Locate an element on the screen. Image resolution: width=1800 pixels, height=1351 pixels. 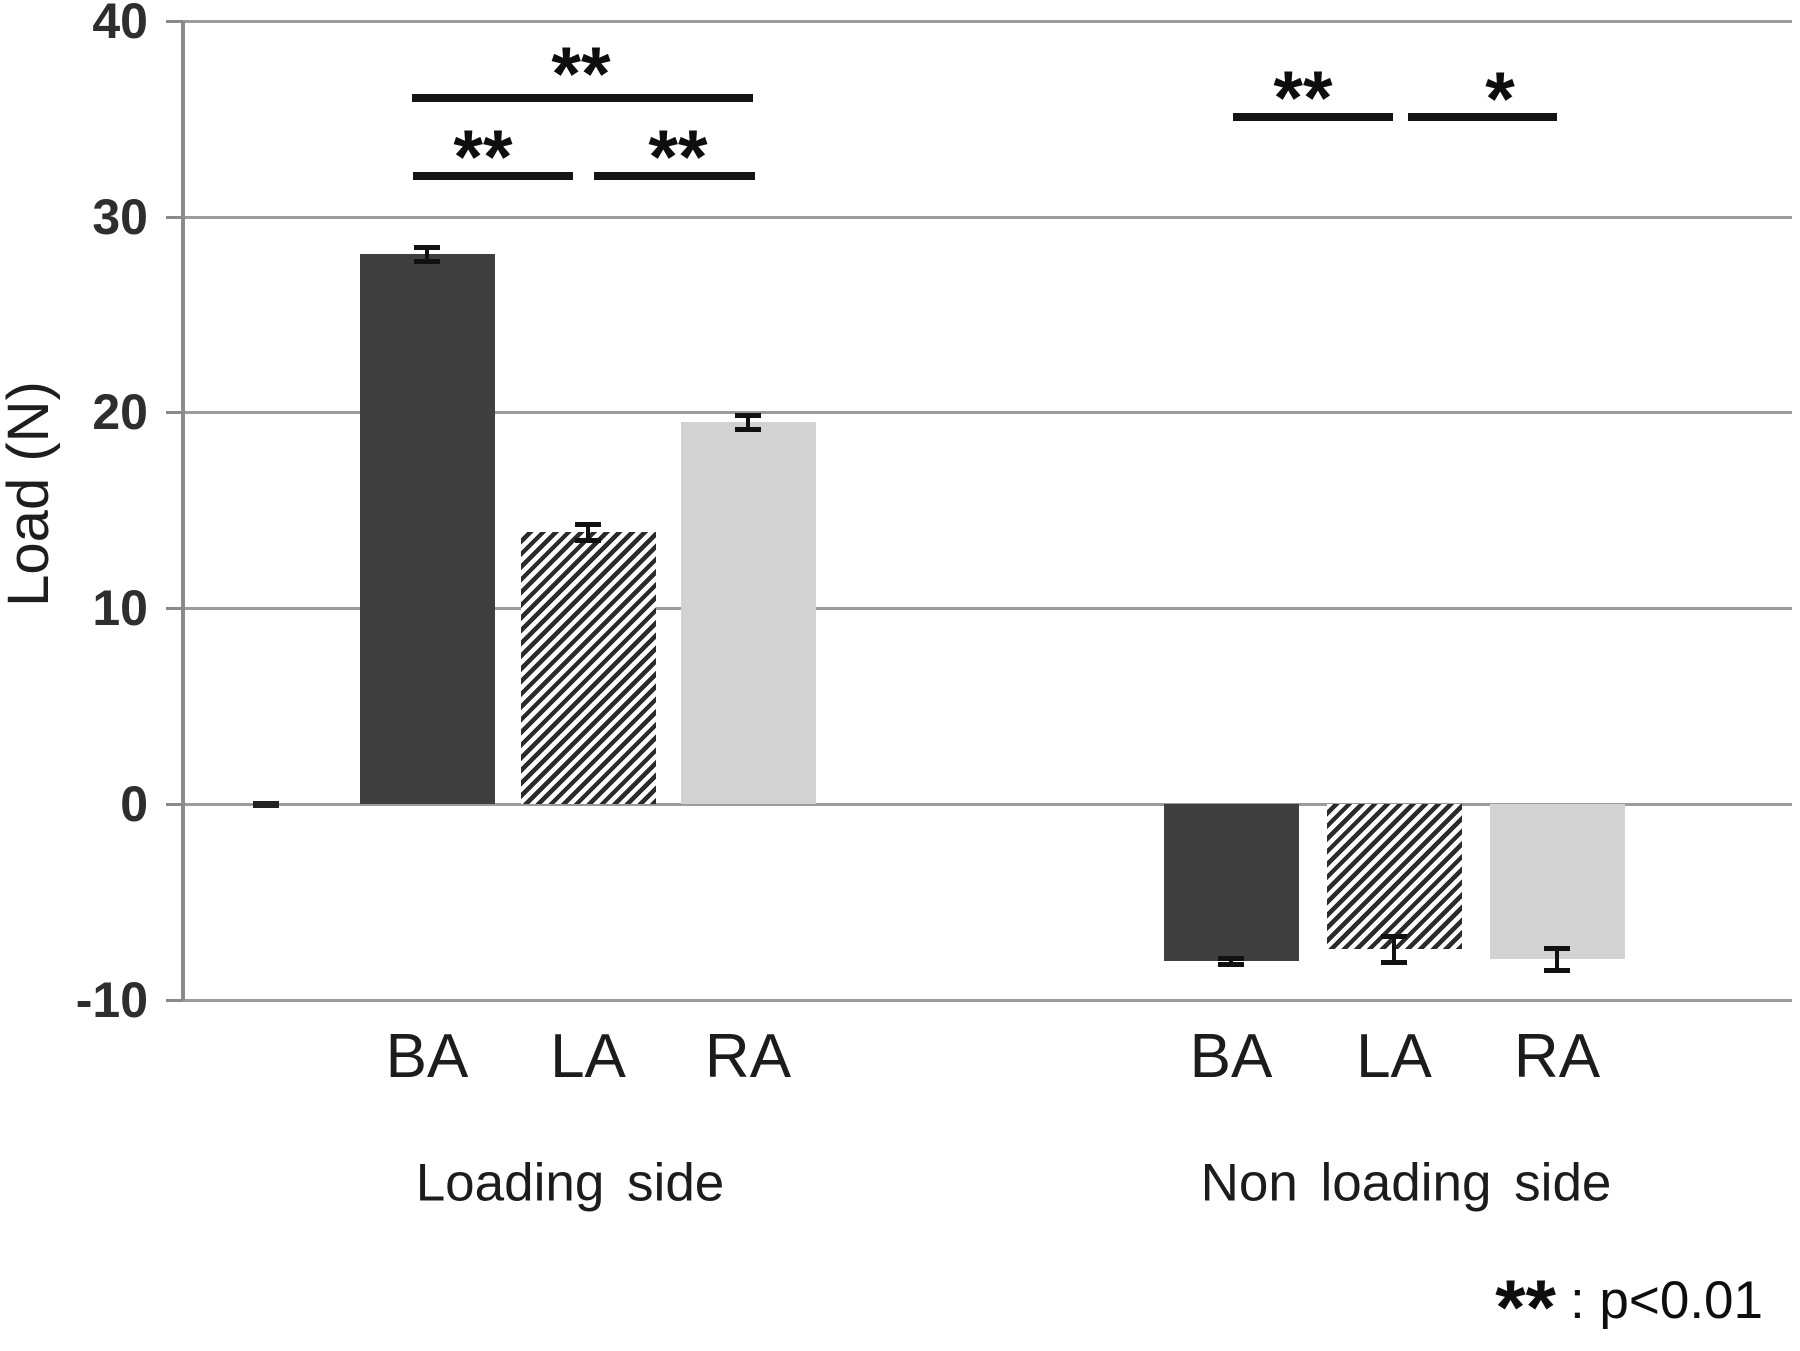
legend-text: : p<0.01 is located at coordinates (1666, 1300).